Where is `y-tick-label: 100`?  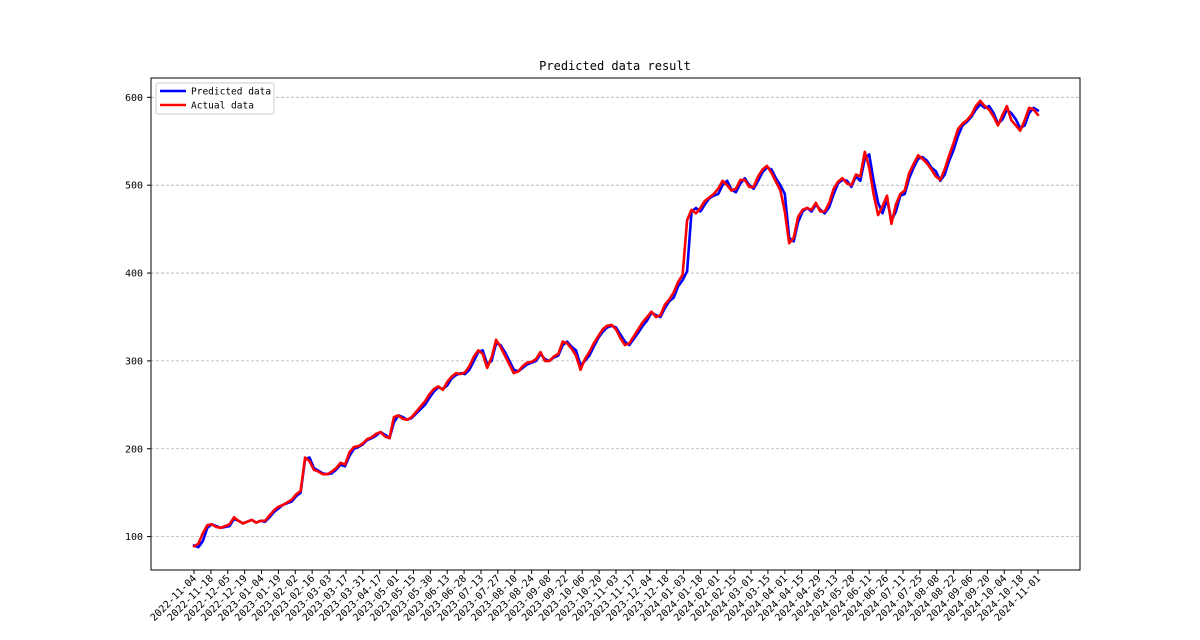
y-tick-label: 100 is located at coordinates (134, 537).